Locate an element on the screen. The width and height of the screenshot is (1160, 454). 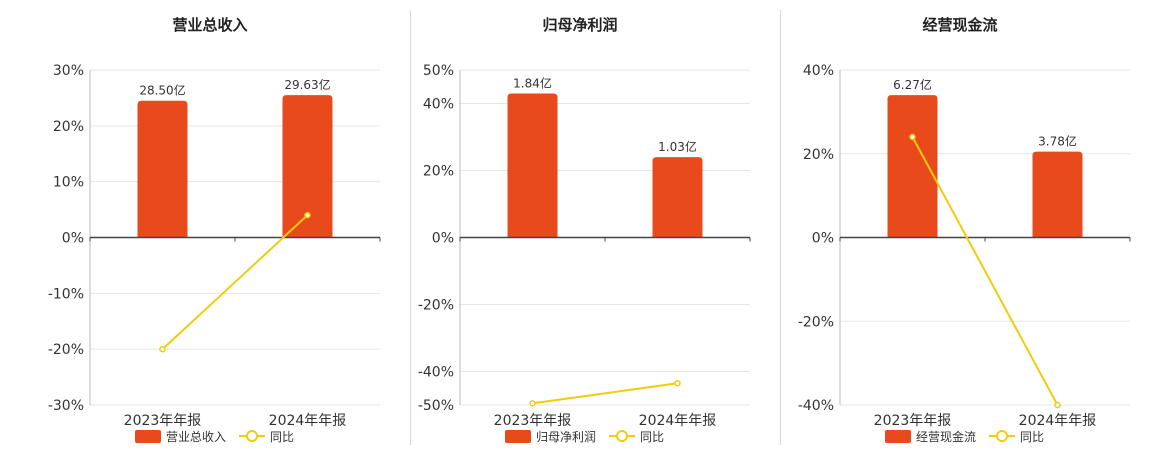
bar-value-label: 1.03亿 is located at coordinates (677, 146).